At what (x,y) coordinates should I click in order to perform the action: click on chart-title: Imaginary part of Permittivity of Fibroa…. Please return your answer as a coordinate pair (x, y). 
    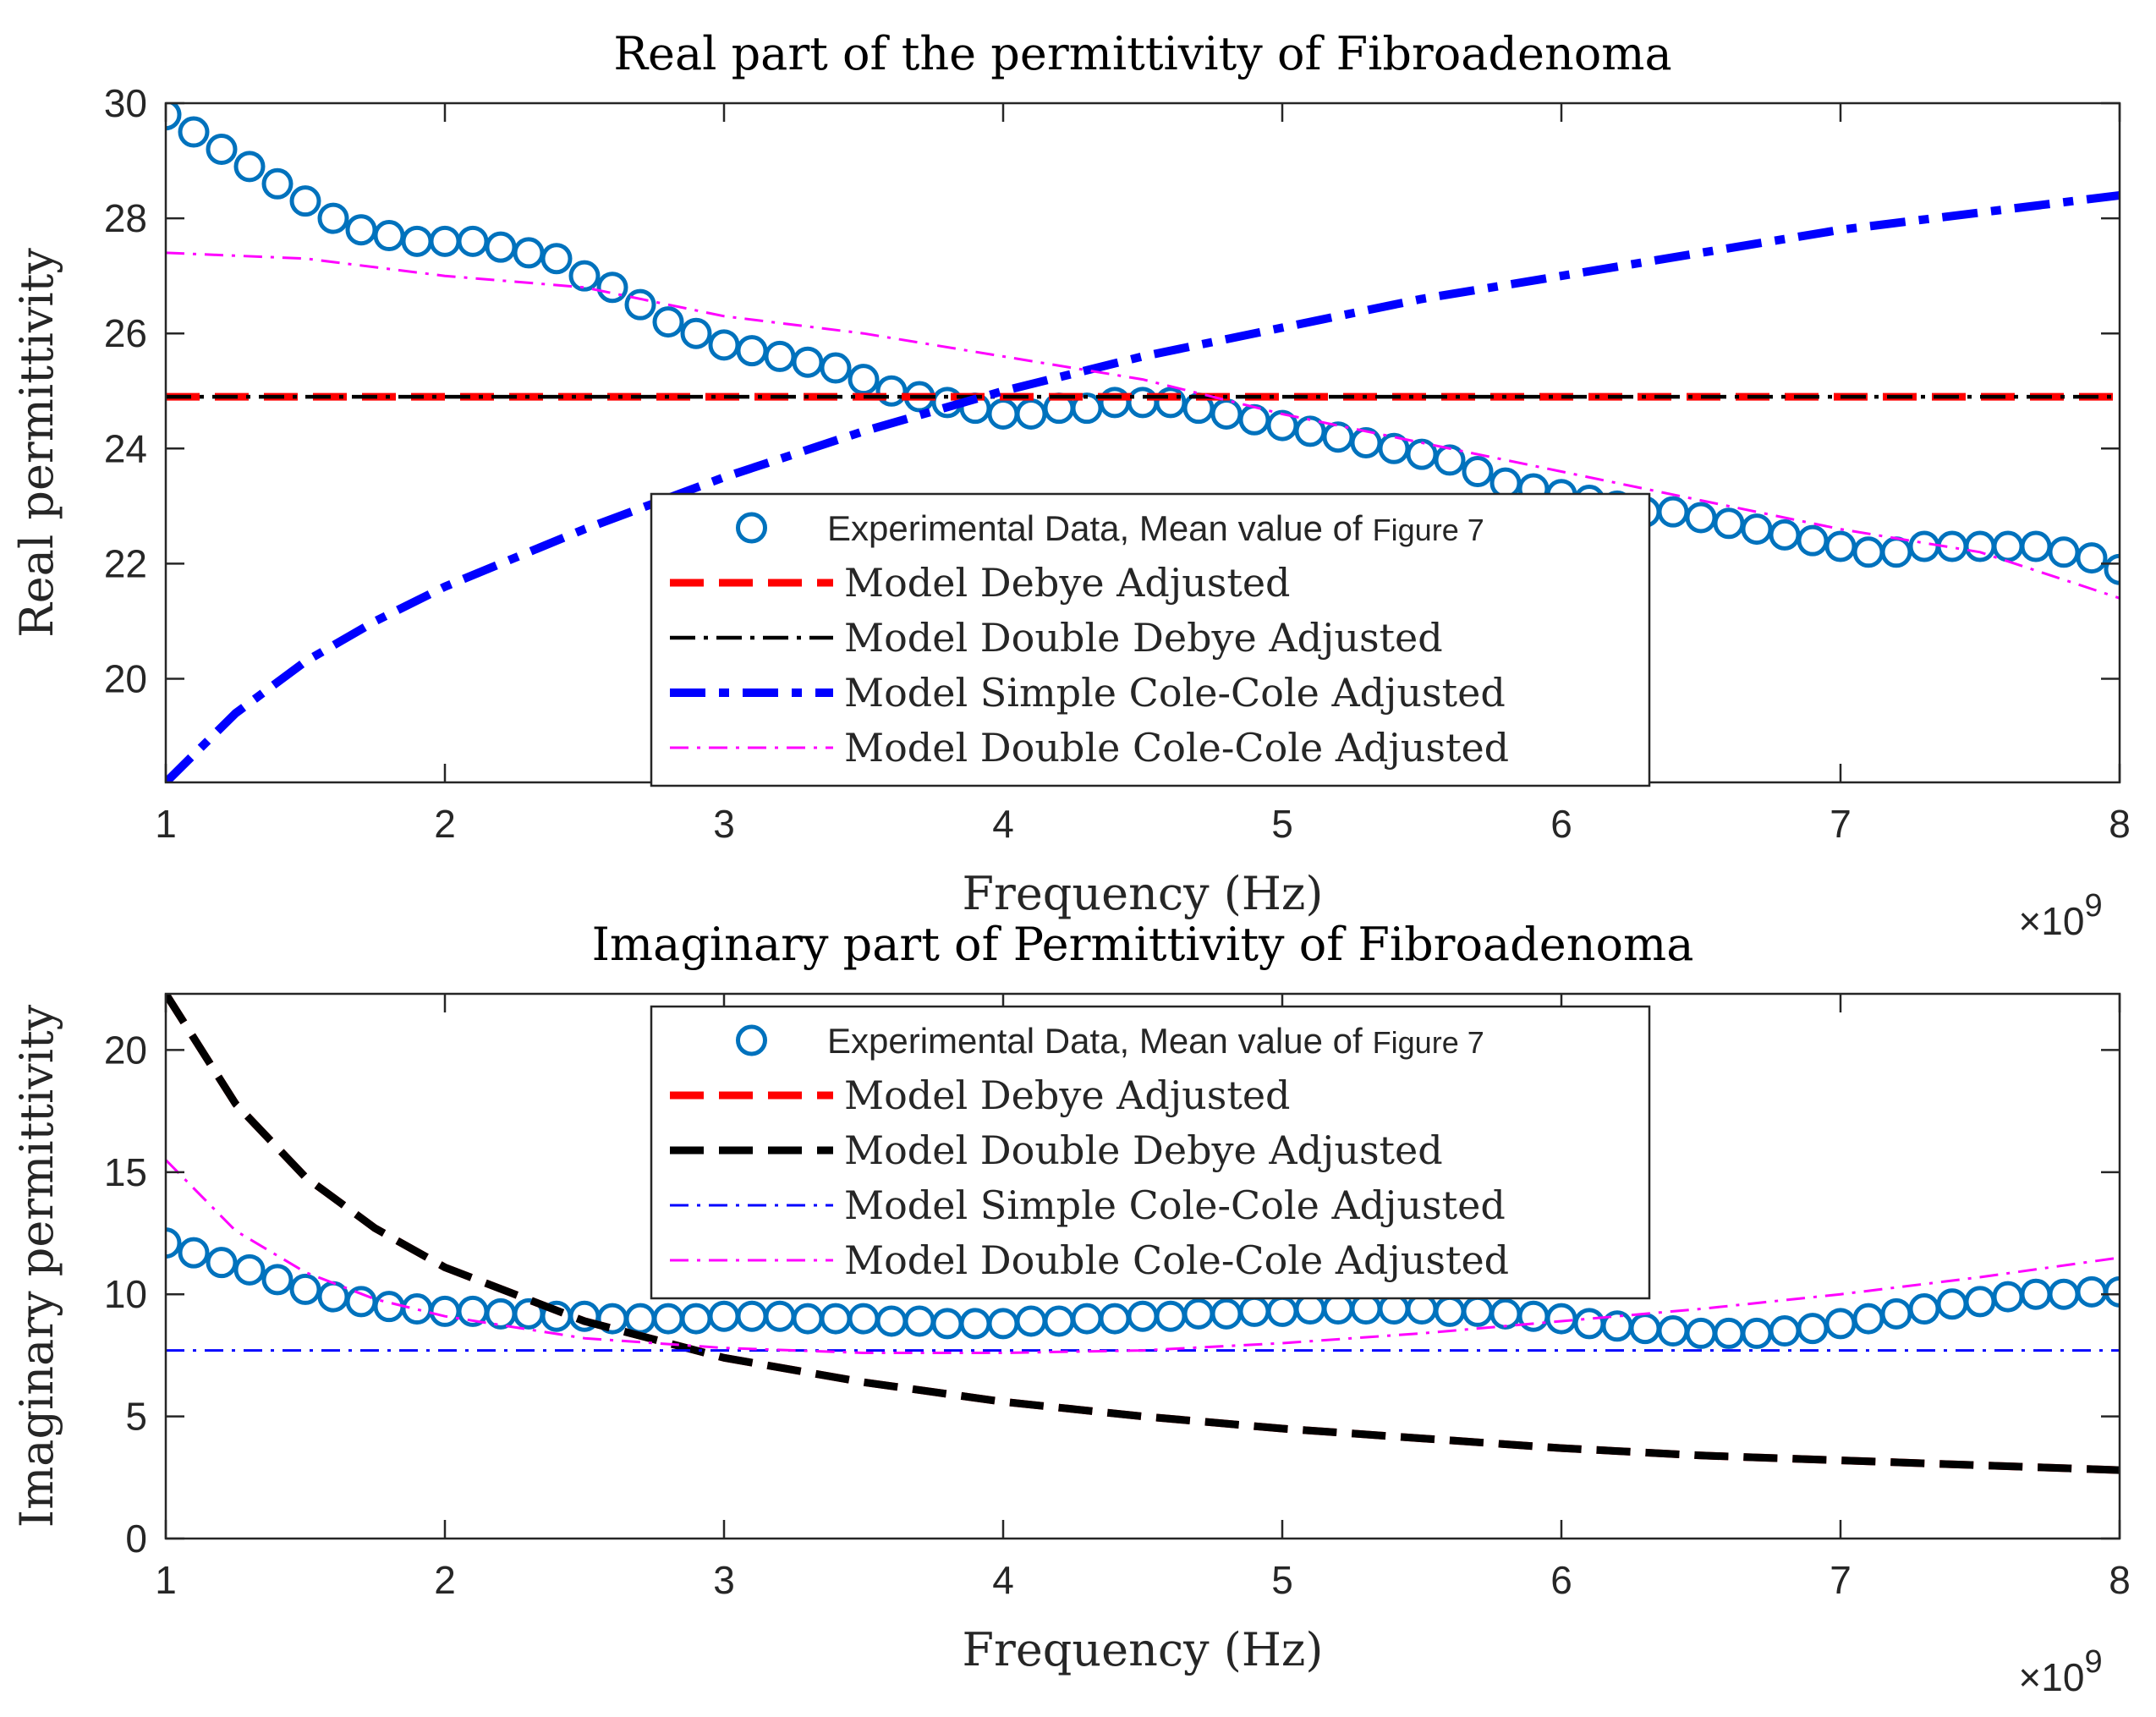
    Looking at the image, I should click on (1143, 944).